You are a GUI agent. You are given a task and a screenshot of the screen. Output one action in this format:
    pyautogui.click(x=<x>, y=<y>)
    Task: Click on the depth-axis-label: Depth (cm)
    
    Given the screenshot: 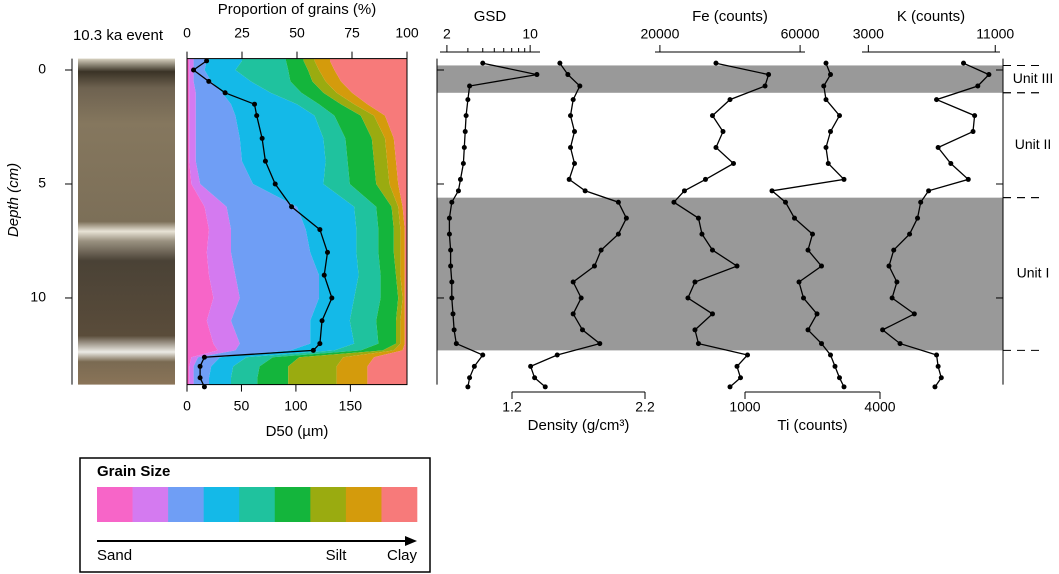 What is the action you would take?
    pyautogui.click(x=13, y=200)
    